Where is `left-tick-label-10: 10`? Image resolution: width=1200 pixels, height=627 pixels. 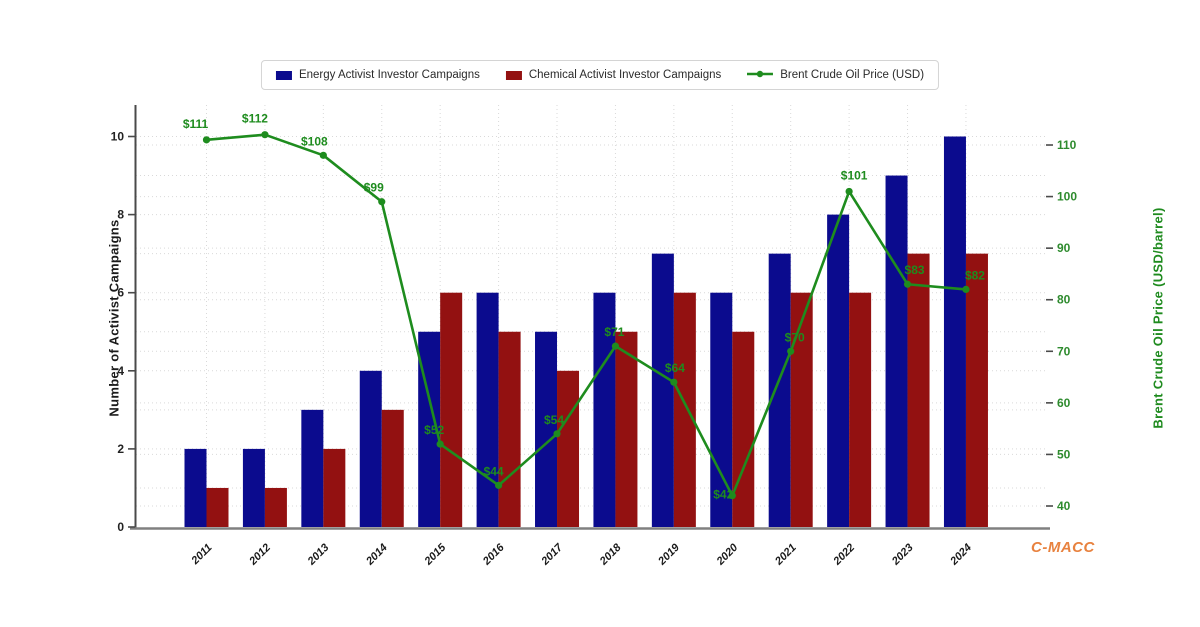
left-tick-label-10: 10 is located at coordinates (118, 137).